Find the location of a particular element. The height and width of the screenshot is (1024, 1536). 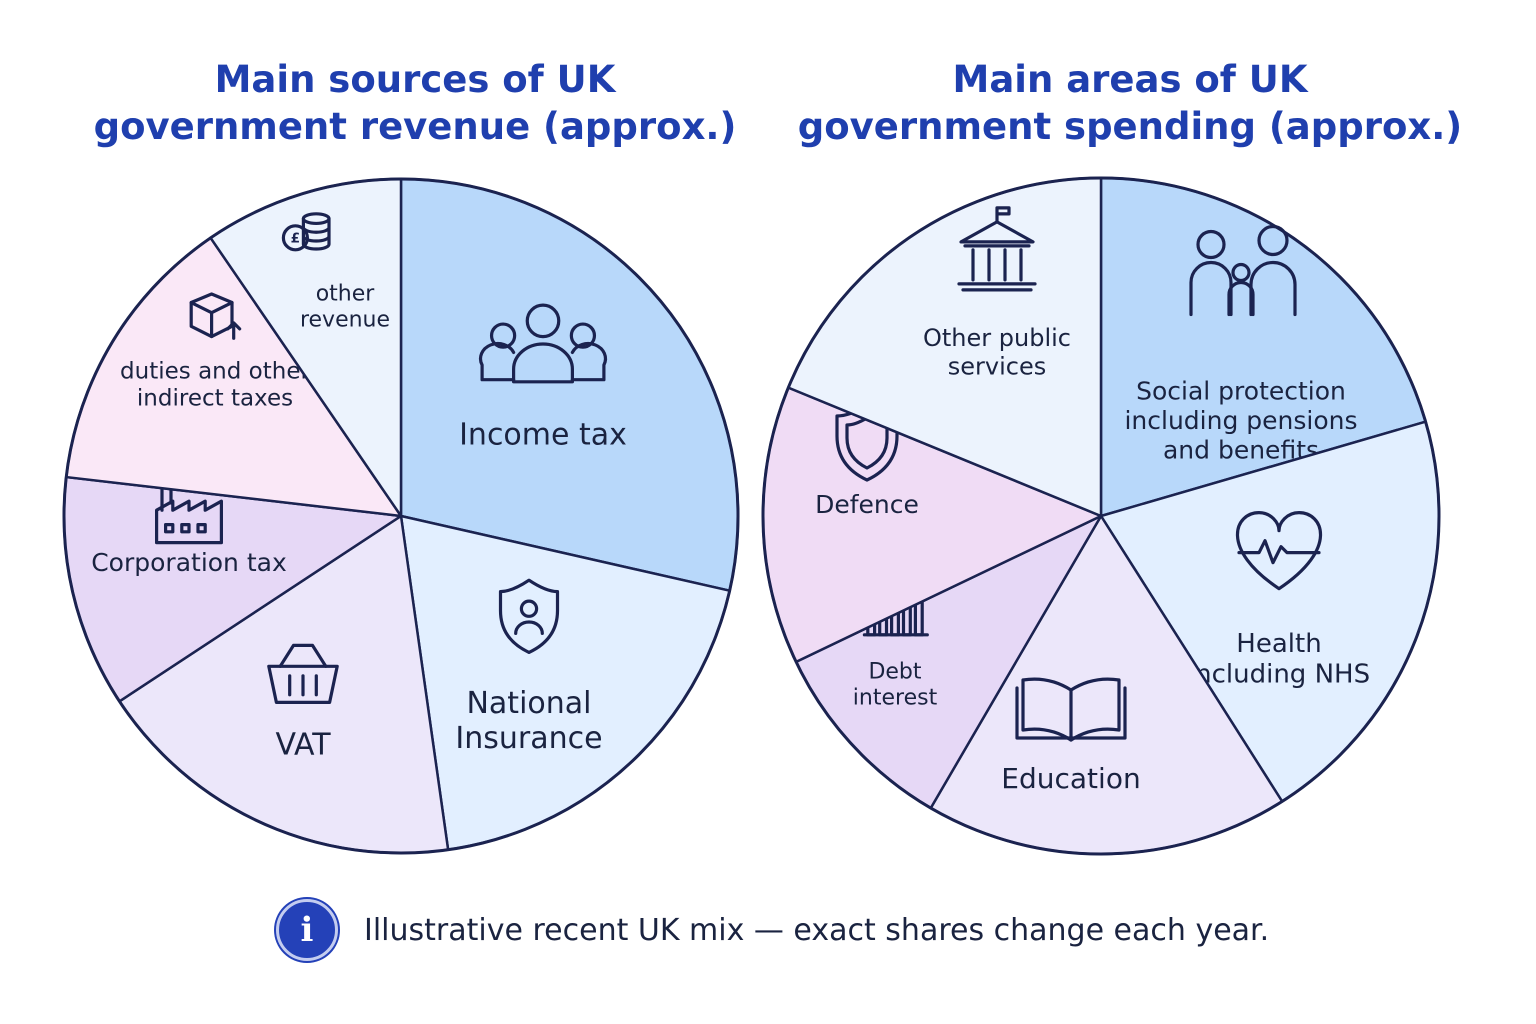

shield-person-icon is located at coordinates (529, 616).